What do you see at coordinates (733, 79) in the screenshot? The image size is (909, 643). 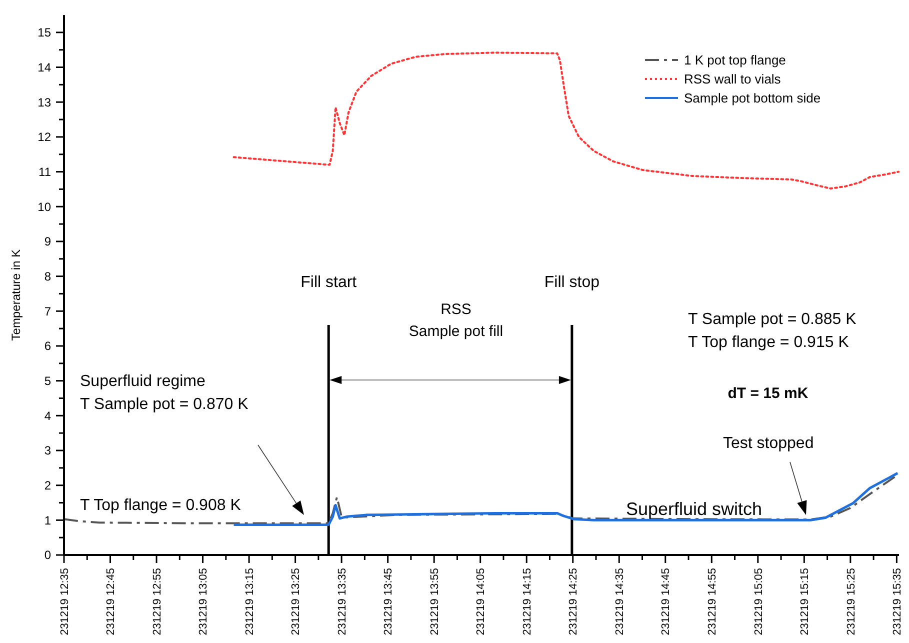 I see `legend-label: RSS wall to vials` at bounding box center [733, 79].